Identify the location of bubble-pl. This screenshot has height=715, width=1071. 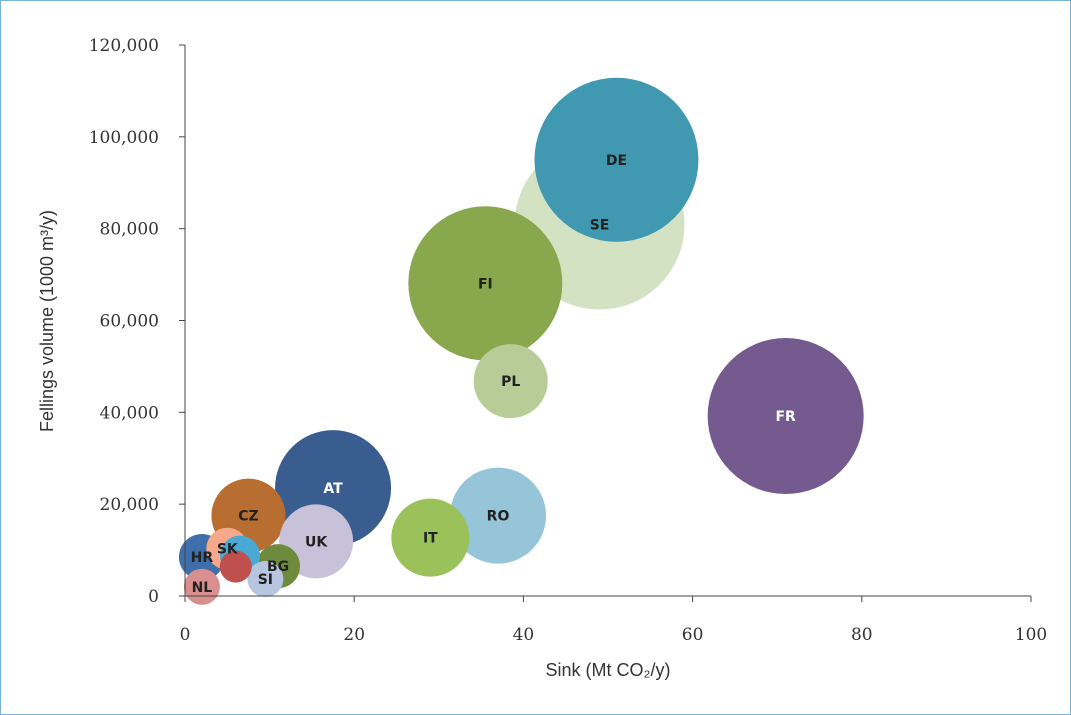
(510, 381).